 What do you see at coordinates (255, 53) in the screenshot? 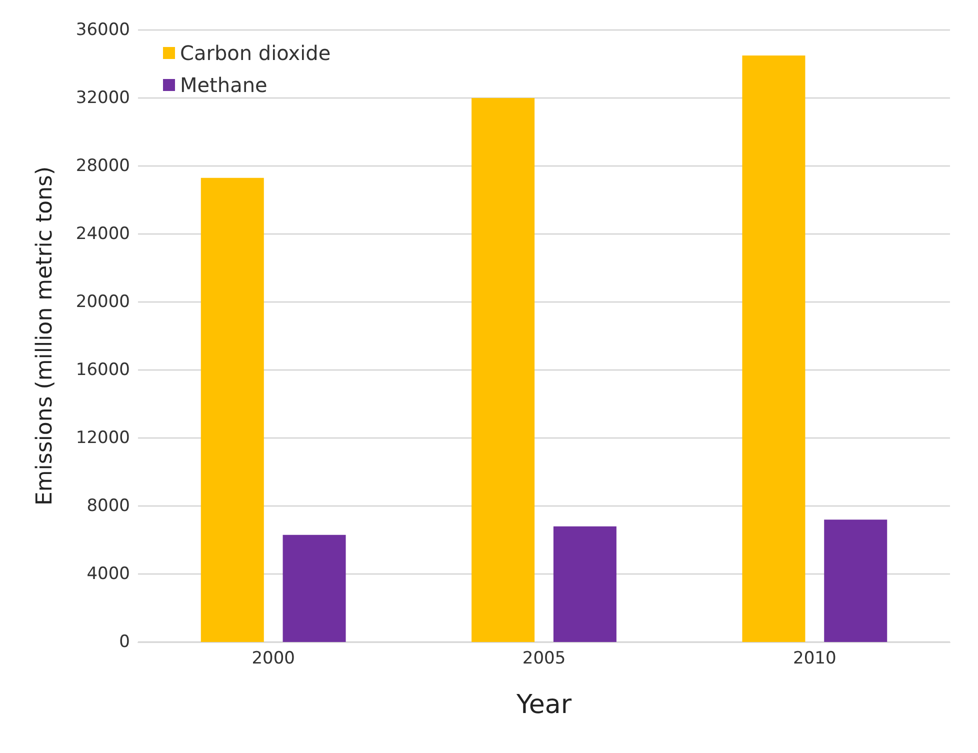
I see `legend-label: Carbon dioxide` at bounding box center [255, 53].